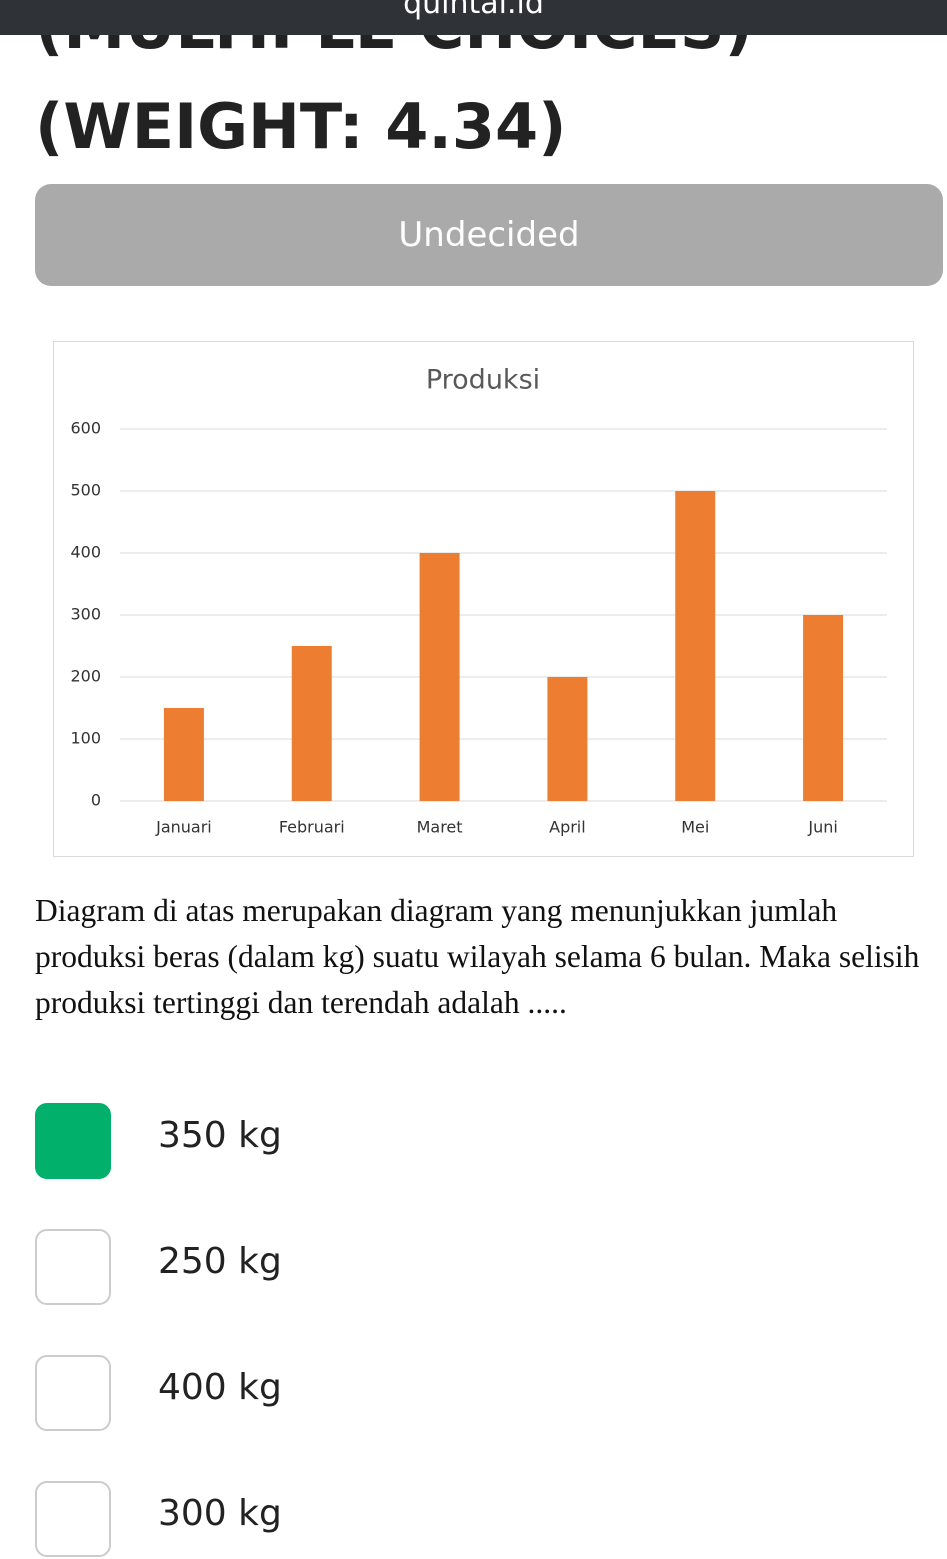  Describe the element at coordinates (220, 1135) in the screenshot. I see `option-label: 350 kg` at that location.